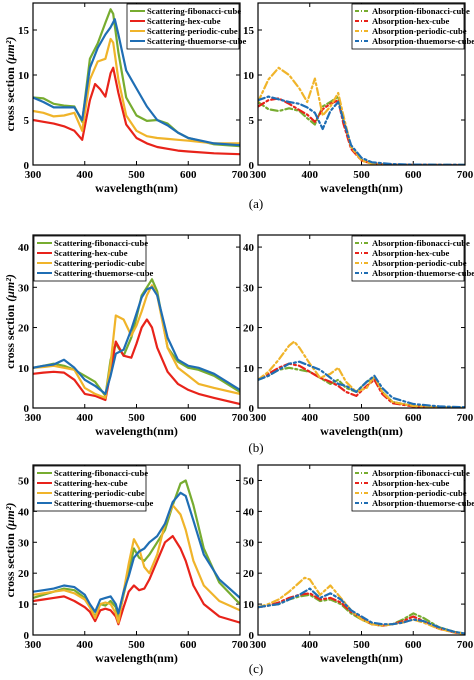  I want to click on y-tick-label: 15, so click(249, 31).